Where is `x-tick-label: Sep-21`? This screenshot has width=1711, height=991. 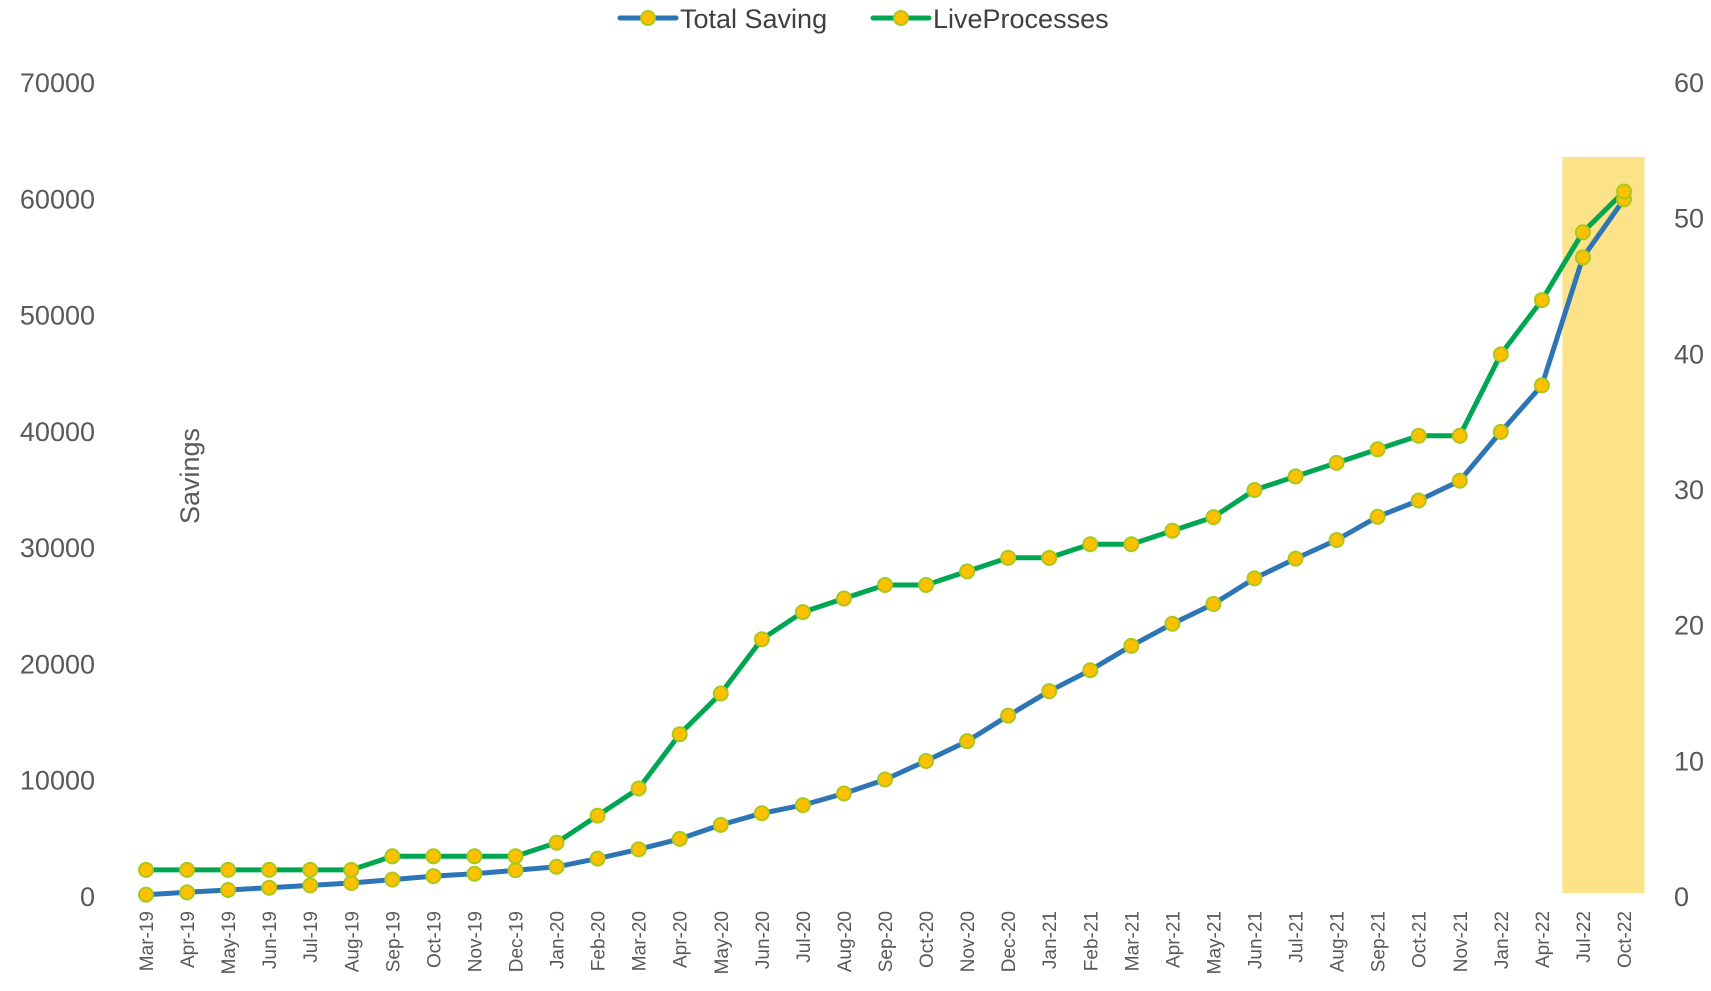 x-tick-label: Sep-21 is located at coordinates (1379, 941).